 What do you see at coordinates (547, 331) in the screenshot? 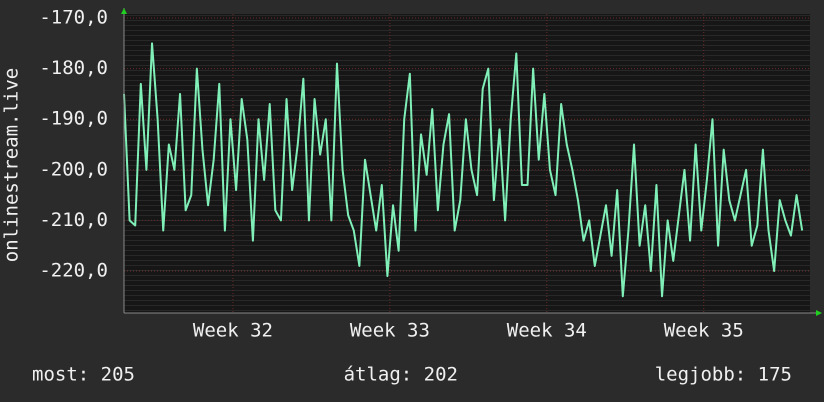
I see `x-tick-label: Week 34` at bounding box center [547, 331].